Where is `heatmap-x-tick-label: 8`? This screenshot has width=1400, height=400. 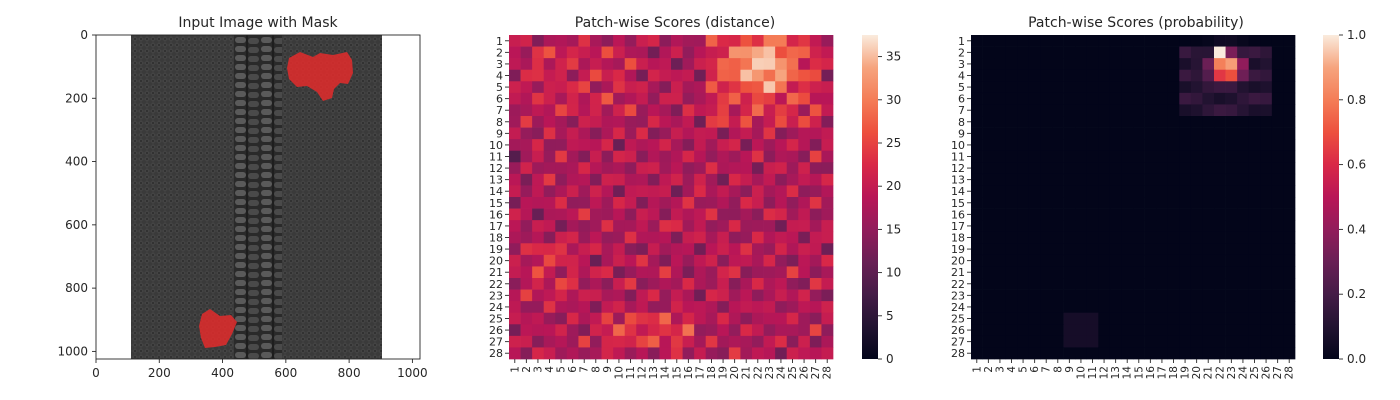 heatmap-x-tick-label: 8 is located at coordinates (596, 369).